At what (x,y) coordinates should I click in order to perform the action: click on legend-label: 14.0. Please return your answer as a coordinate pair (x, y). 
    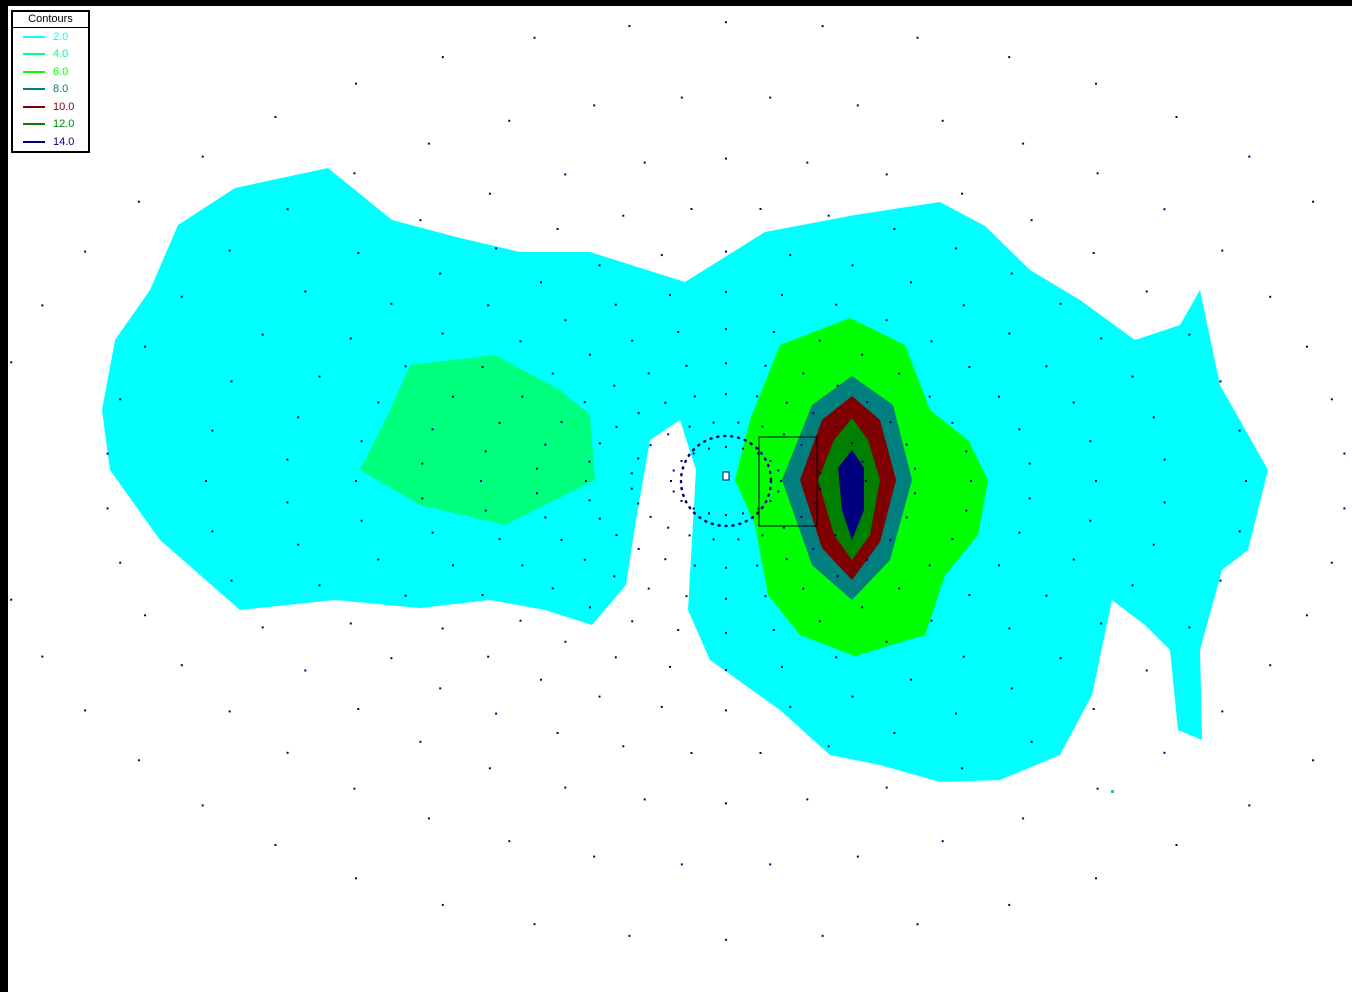
    Looking at the image, I should click on (64, 141).